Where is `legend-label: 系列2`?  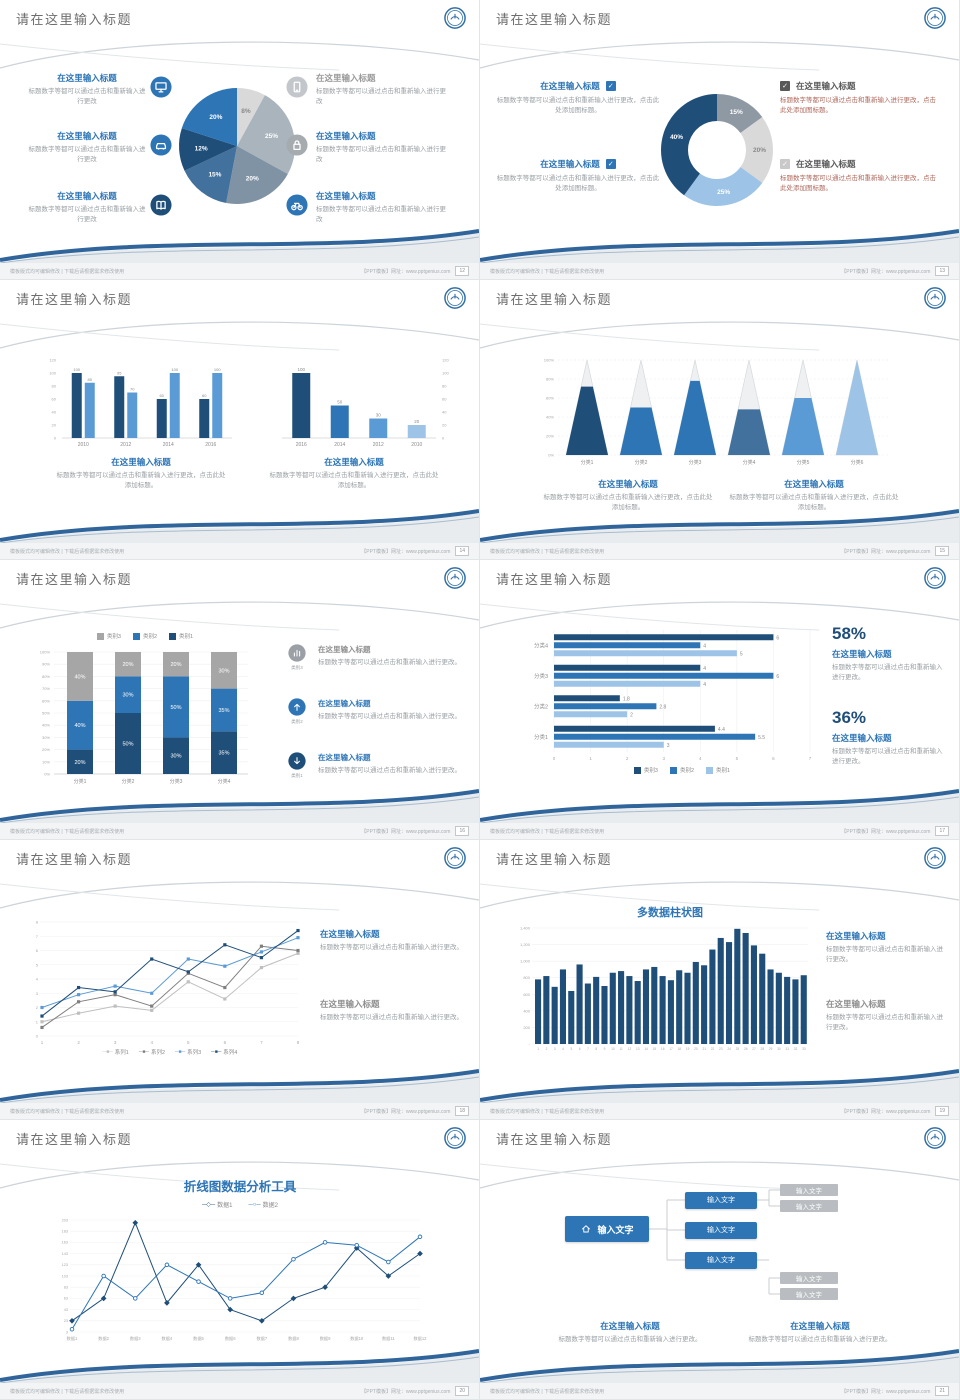 legend-label: 系列2 is located at coordinates (157, 1053).